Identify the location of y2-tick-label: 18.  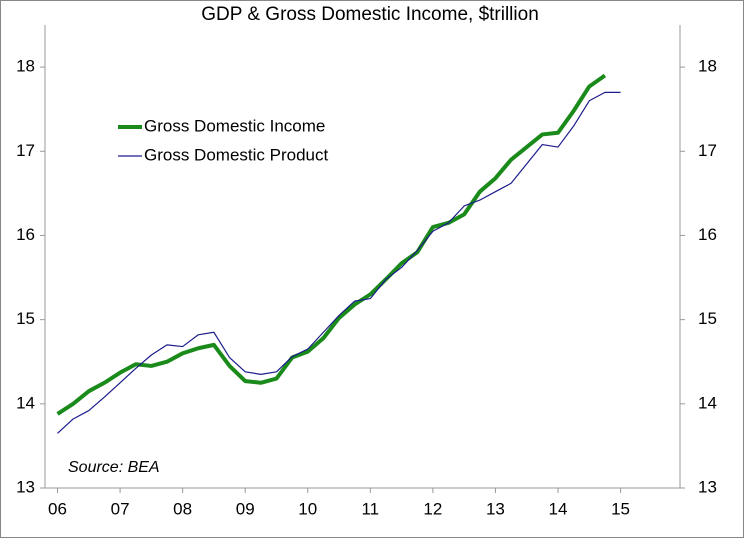
(707, 66).